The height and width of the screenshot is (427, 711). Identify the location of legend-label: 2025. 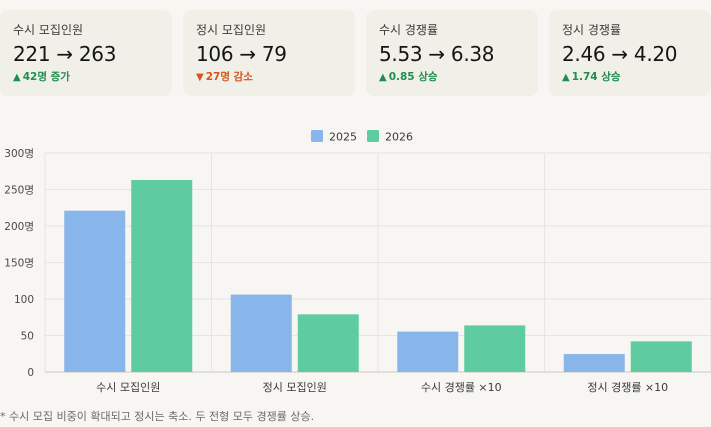
(343, 137).